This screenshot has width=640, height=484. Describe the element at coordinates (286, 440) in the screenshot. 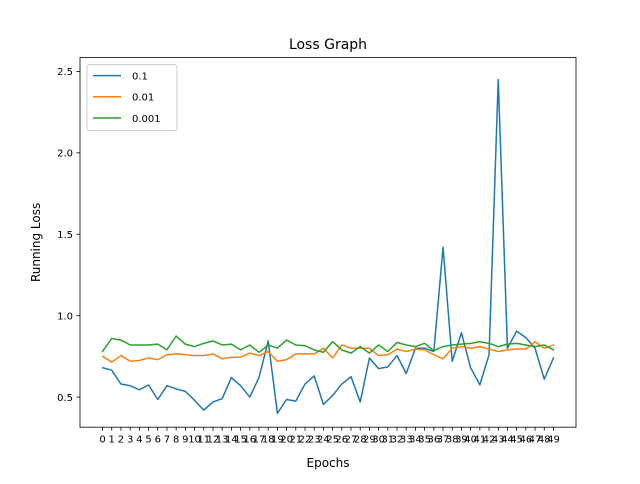

I see `x-tick-label: 20` at that location.